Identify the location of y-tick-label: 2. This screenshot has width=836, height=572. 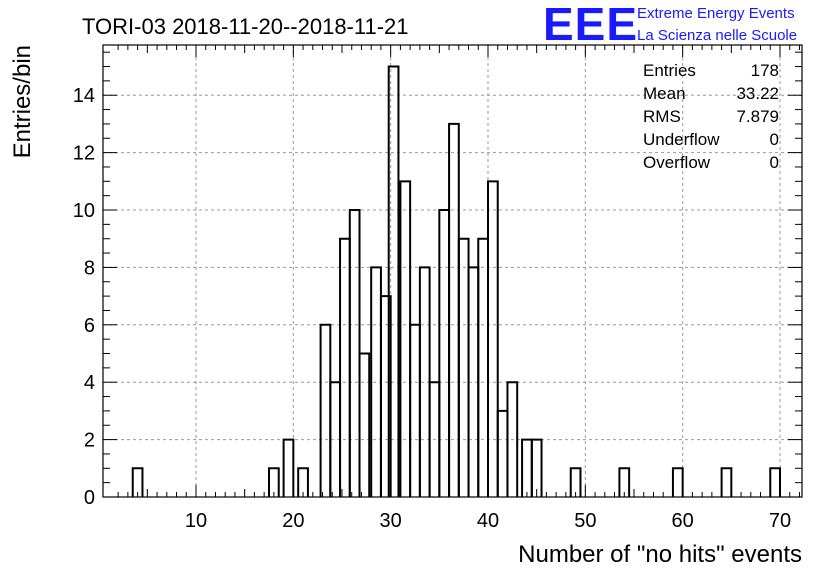
(89, 441).